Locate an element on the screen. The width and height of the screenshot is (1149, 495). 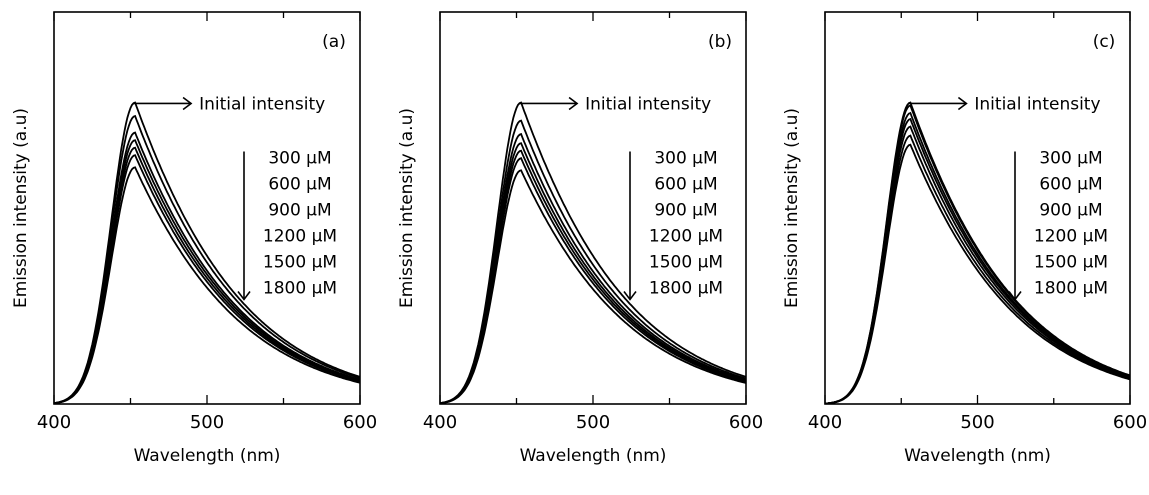
panel-label: (a) is located at coordinates (334, 42).